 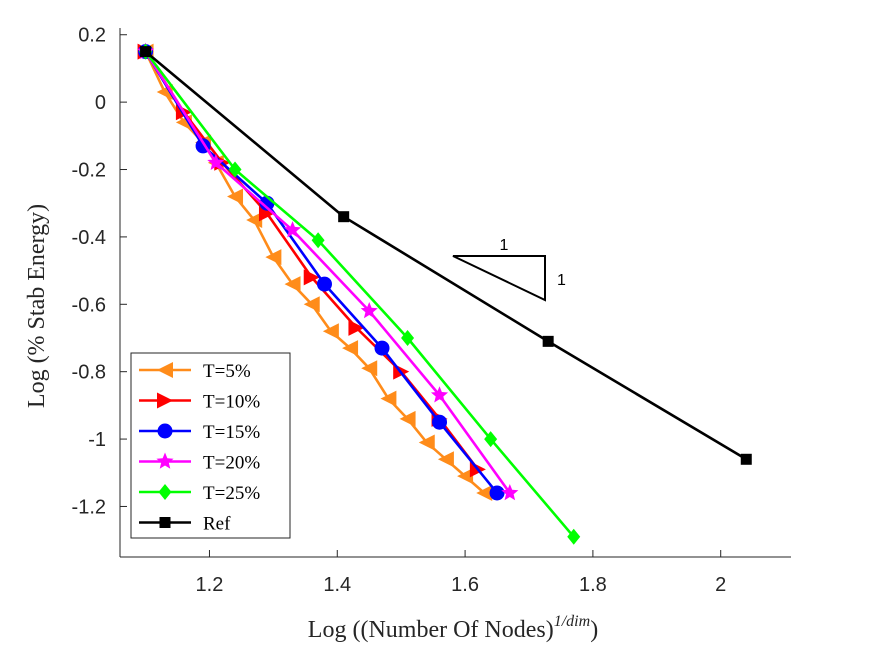 I want to click on x-axis-label-exponent: 1/dim, so click(x=572, y=621).